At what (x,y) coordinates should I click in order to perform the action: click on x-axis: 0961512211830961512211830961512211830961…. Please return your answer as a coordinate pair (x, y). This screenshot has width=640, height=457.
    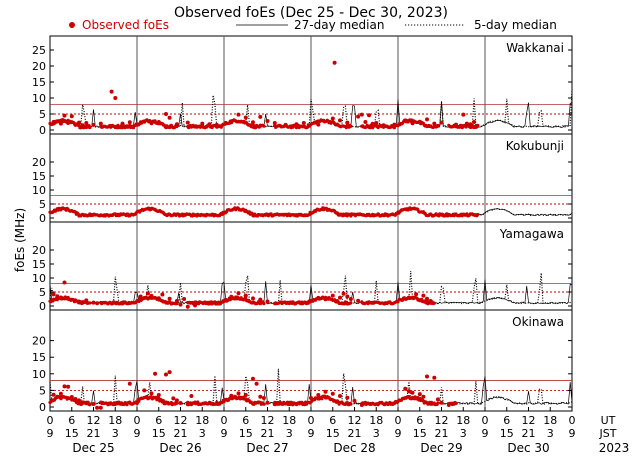
    Looking at the image, I should click on (338, 431).